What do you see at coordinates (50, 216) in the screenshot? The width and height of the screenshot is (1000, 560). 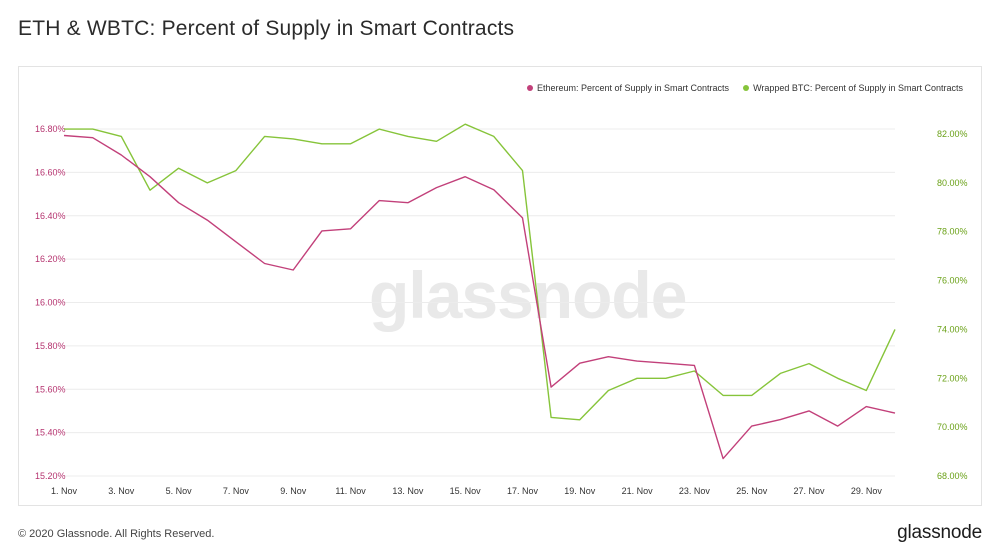 I see `left-axis-tick-label: 16.40%` at bounding box center [50, 216].